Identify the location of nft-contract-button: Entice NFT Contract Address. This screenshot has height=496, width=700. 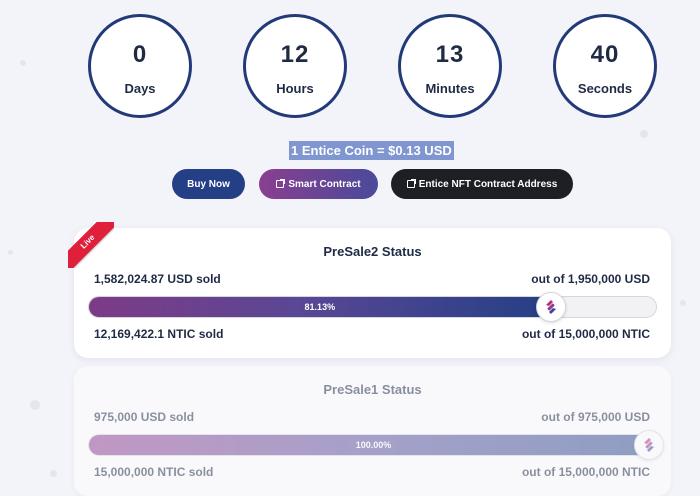
(482, 184).